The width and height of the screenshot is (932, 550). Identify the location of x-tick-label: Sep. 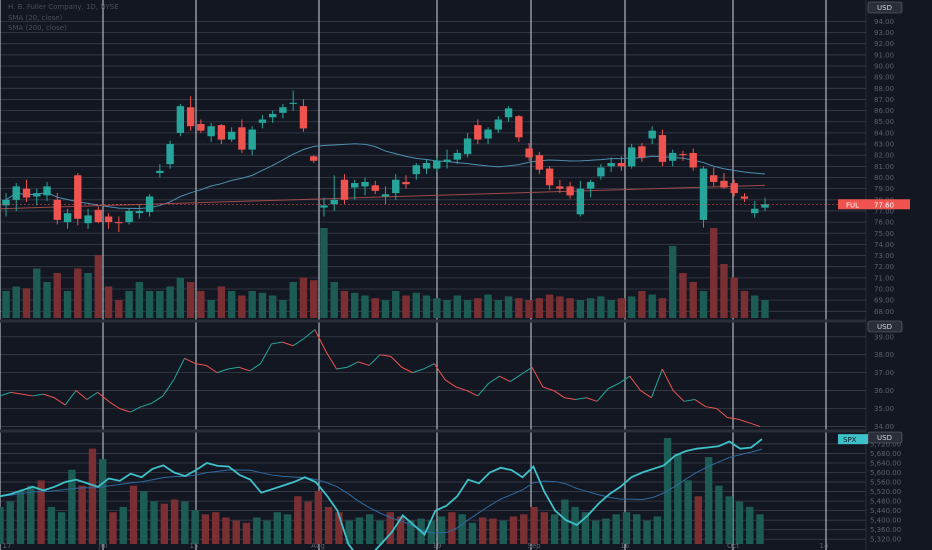
(534, 546).